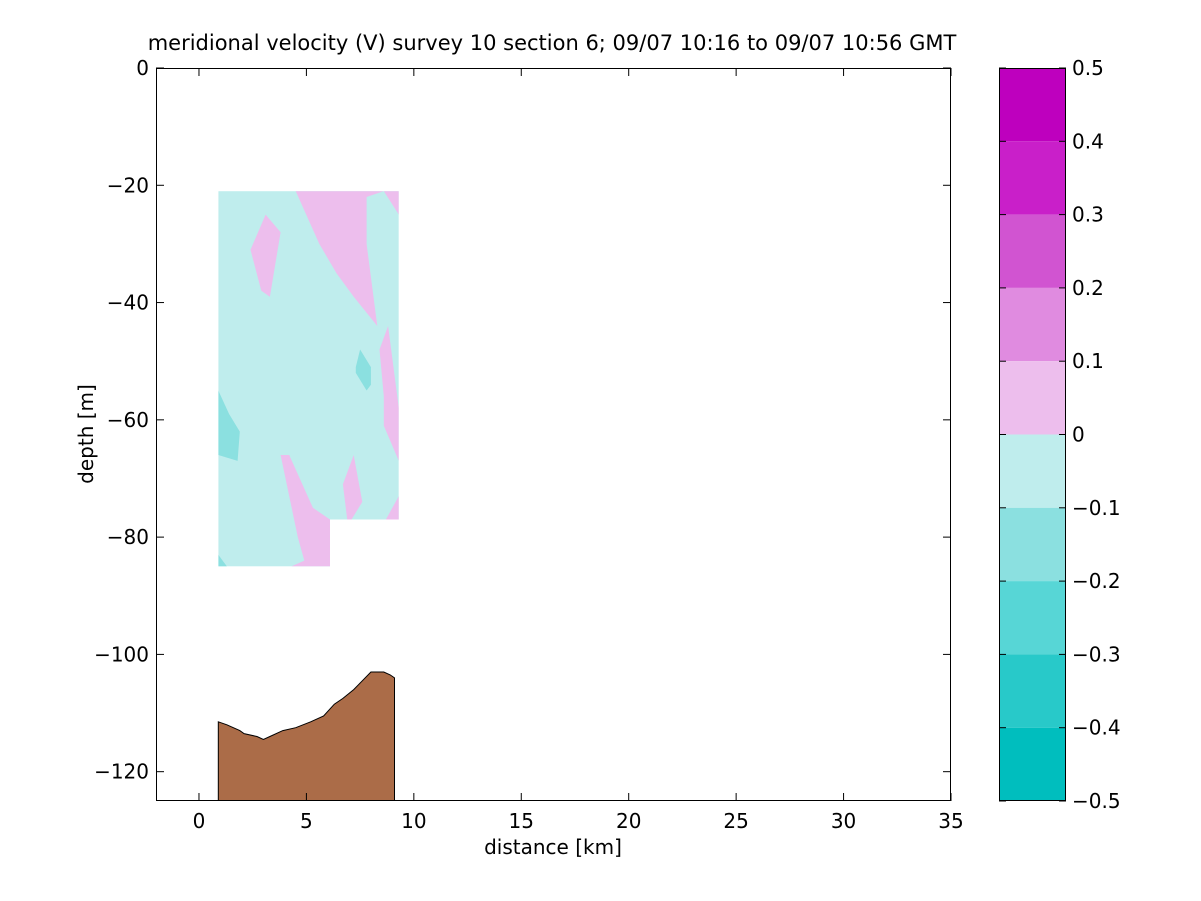  Describe the element at coordinates (1096, 508) in the screenshot. I see `colorbar-tick-label: −0.1` at that location.